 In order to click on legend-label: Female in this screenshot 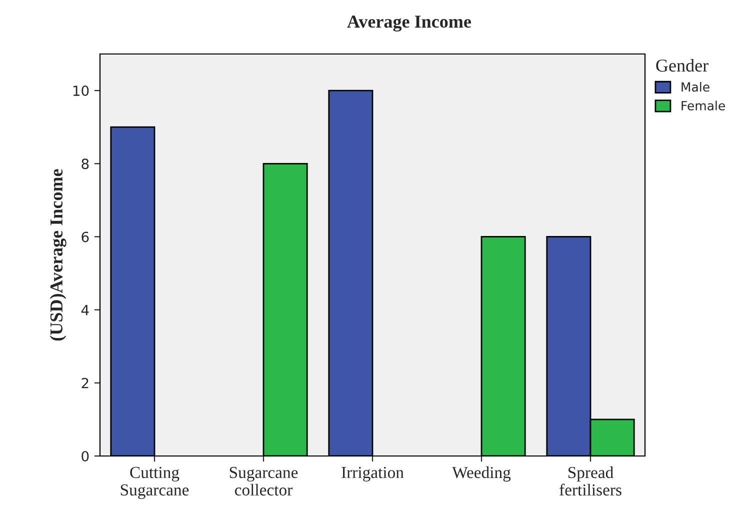, I will do `click(703, 105)`.